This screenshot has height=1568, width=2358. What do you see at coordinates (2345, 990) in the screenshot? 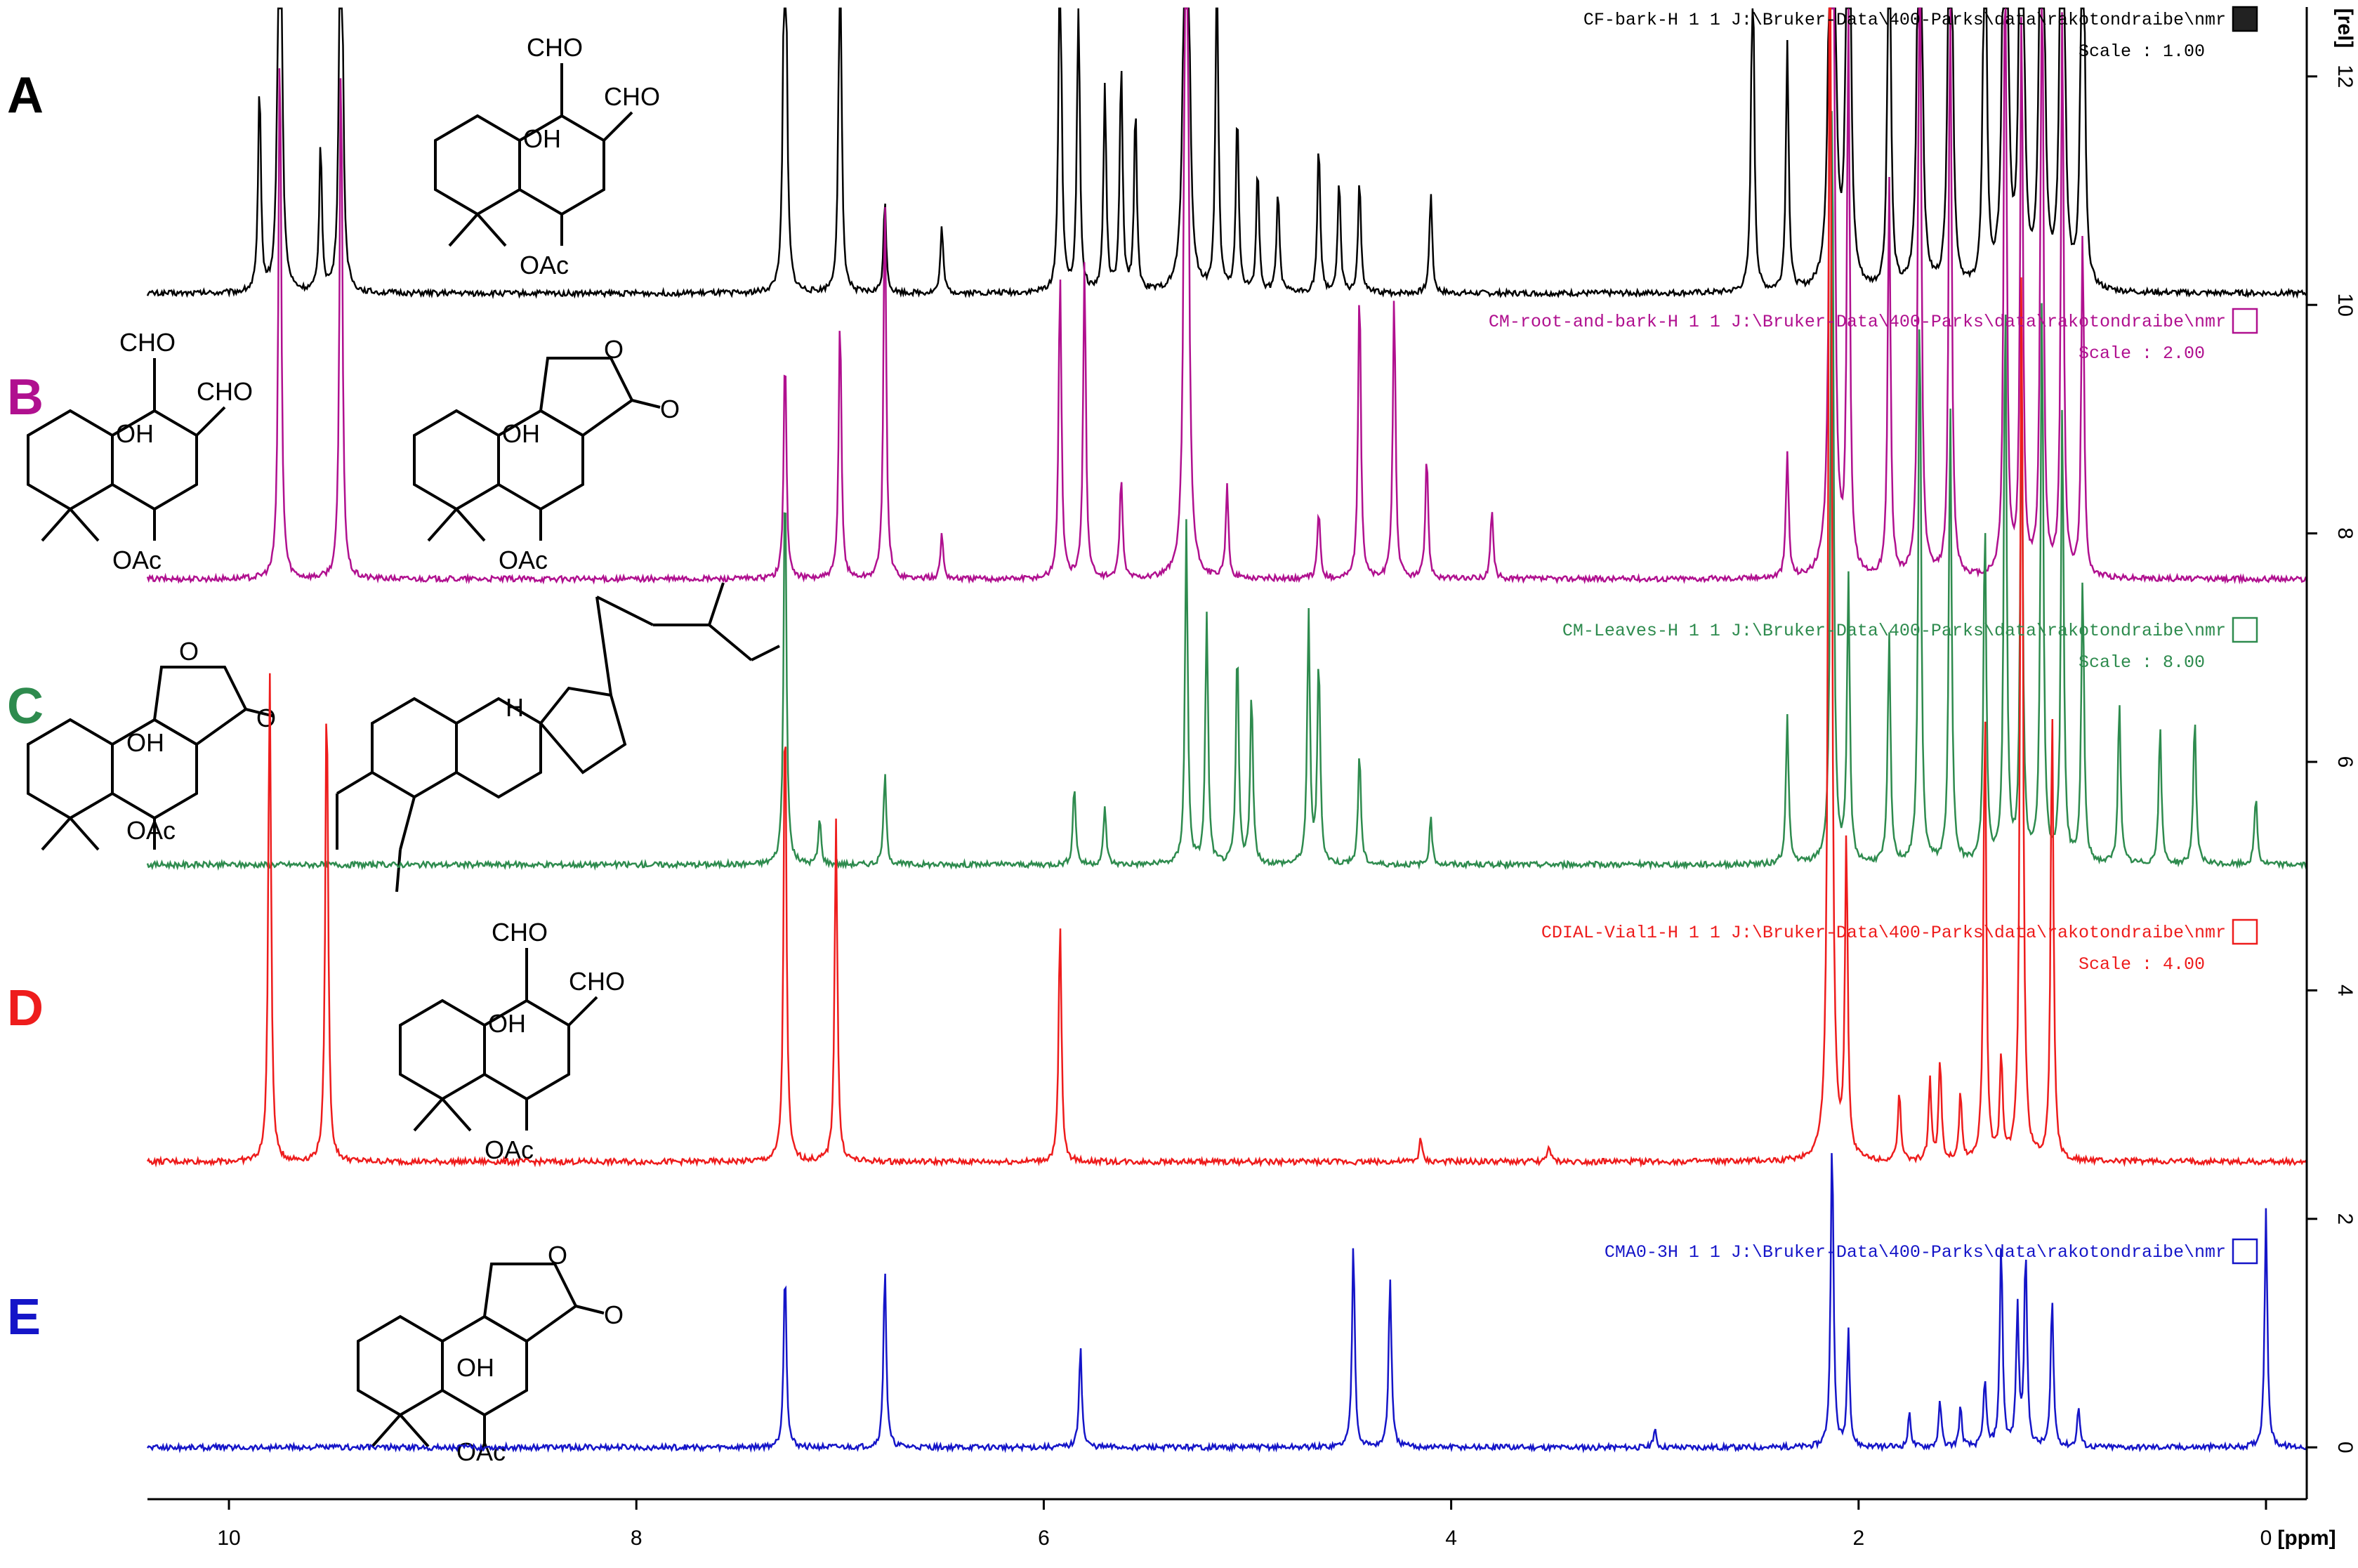
I see `y-tick-label-4: 4` at bounding box center [2345, 990].